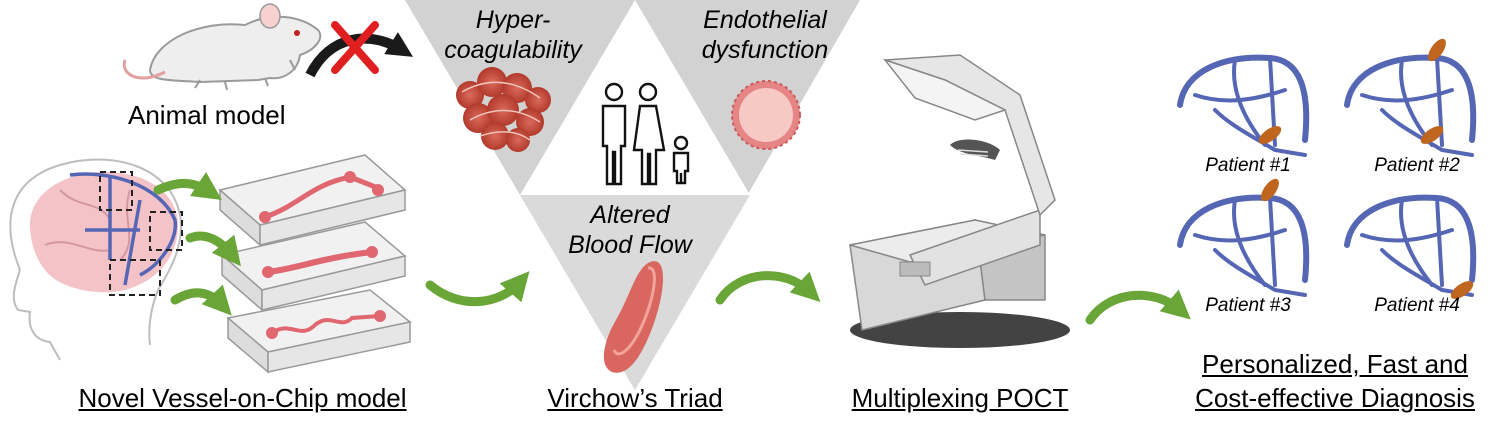 The image size is (1500, 423). What do you see at coordinates (1248, 305) in the screenshot?
I see `patient-3-label: Patient #3` at bounding box center [1248, 305].